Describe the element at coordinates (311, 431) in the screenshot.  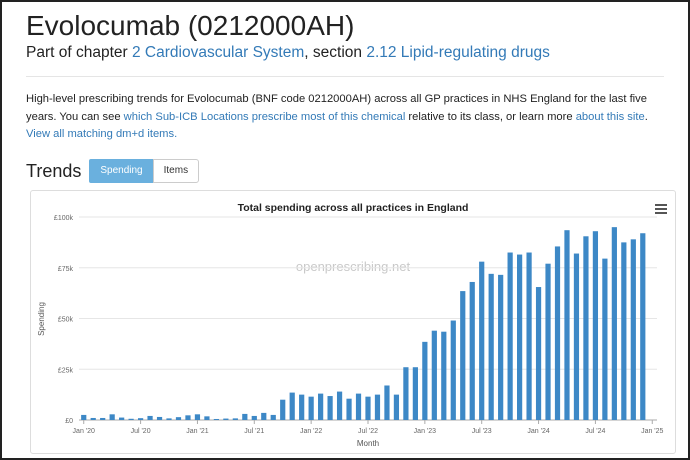
I see `x-tick-label: Jan '22` at that location.